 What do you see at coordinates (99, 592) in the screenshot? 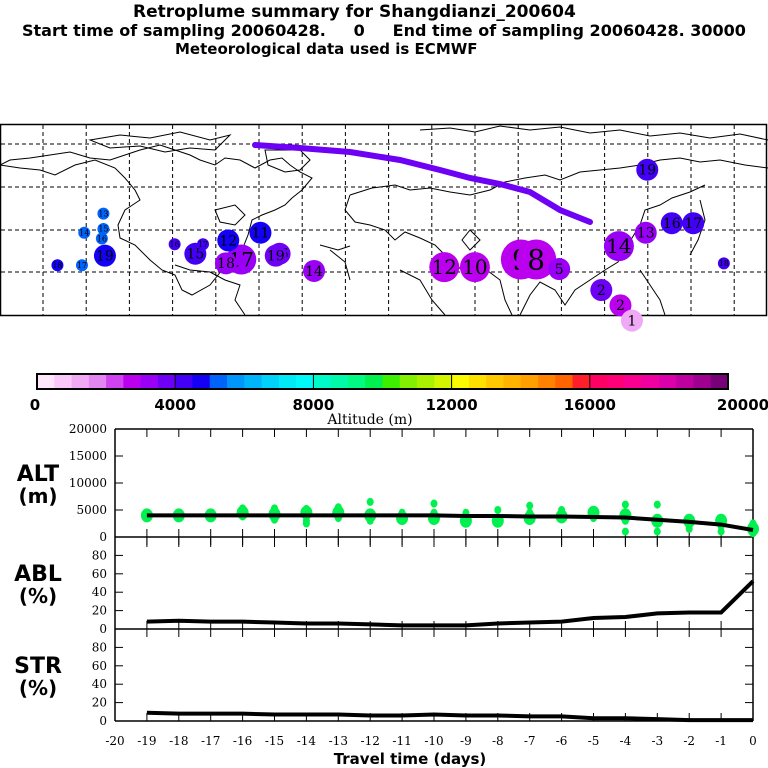
I see `y-tick-label: 40` at bounding box center [99, 592].